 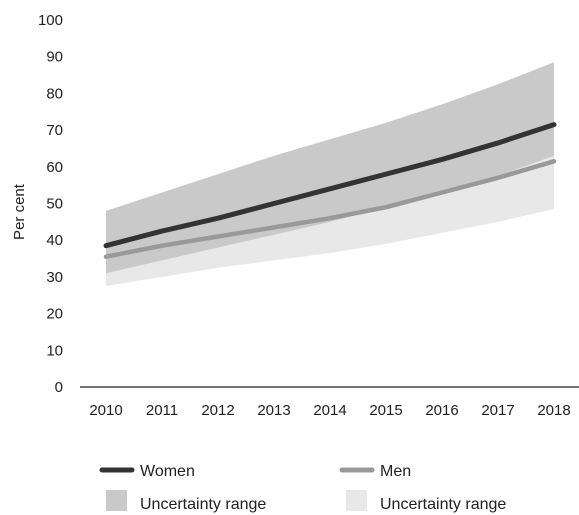 I want to click on y-tick-label: 60, so click(x=54, y=167).